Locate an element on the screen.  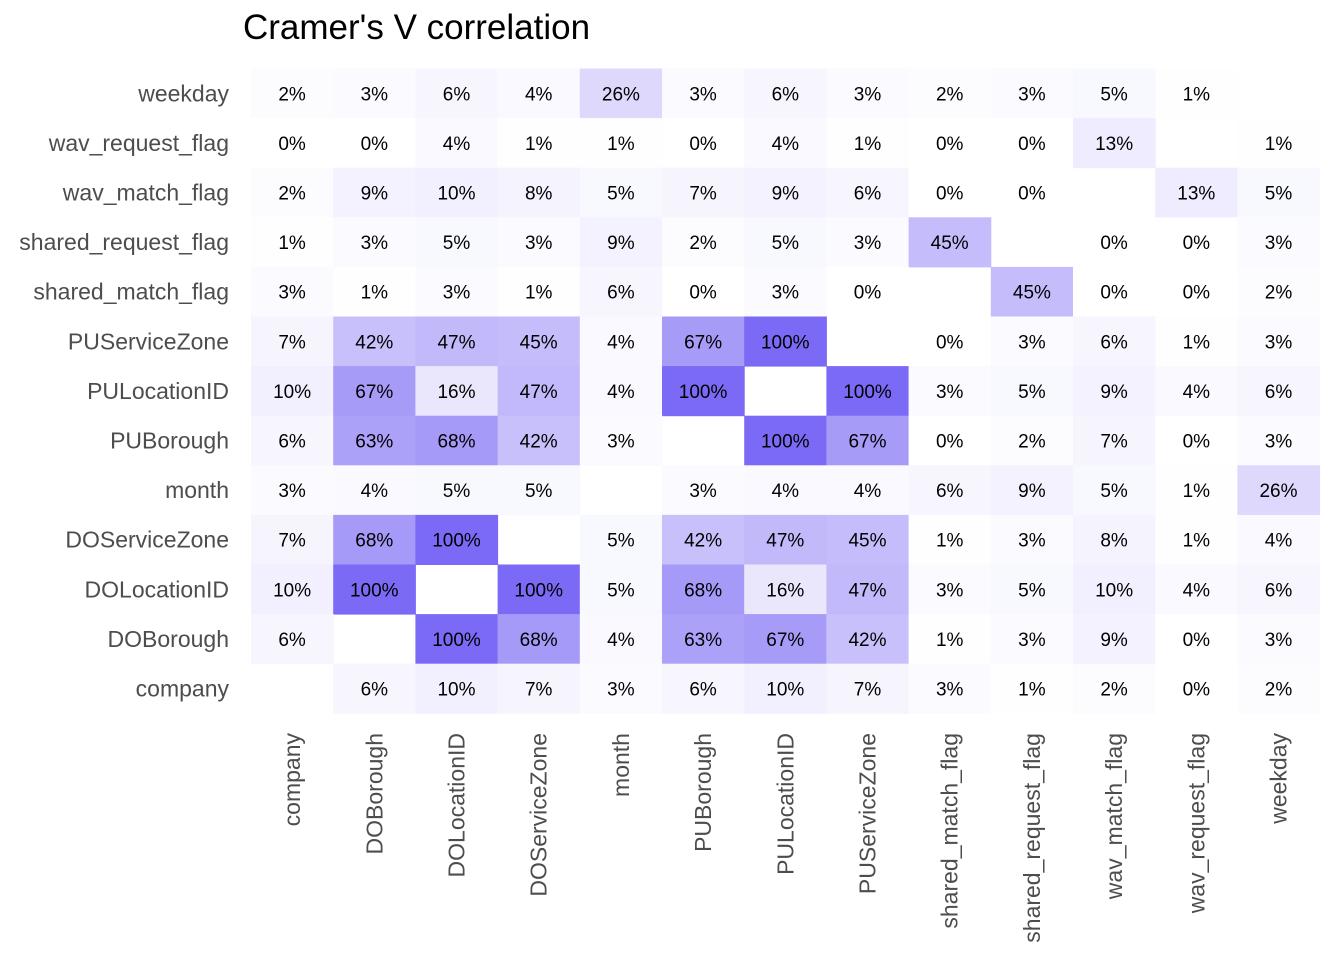
x-tick-label: shared_match_flag is located at coordinates (950, 831).